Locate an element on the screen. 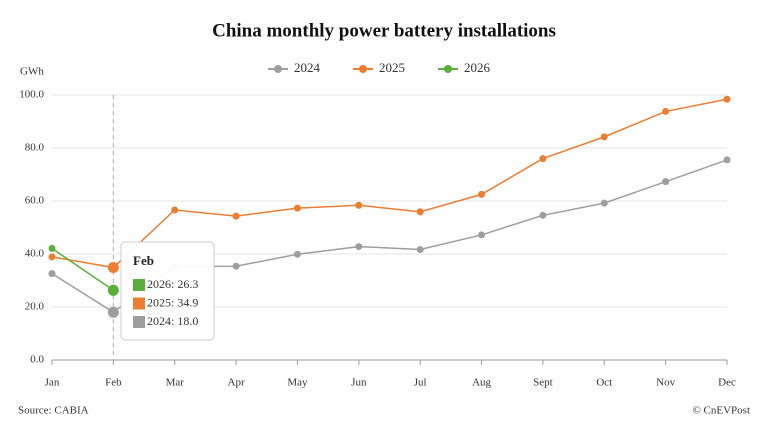 This screenshot has height=432, width=768. tooltip-item: 2025: 34.9 is located at coordinates (172, 302).